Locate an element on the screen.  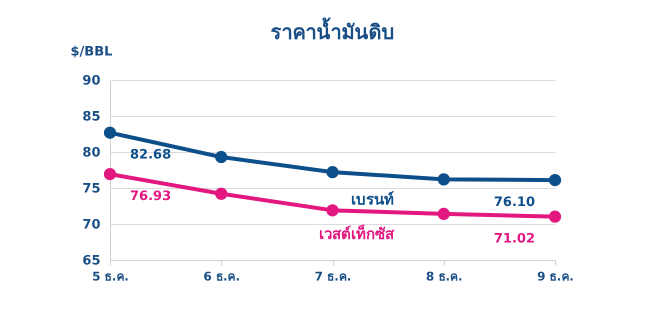
series-label: เวสต์เท็กซัส is located at coordinates (356, 233).